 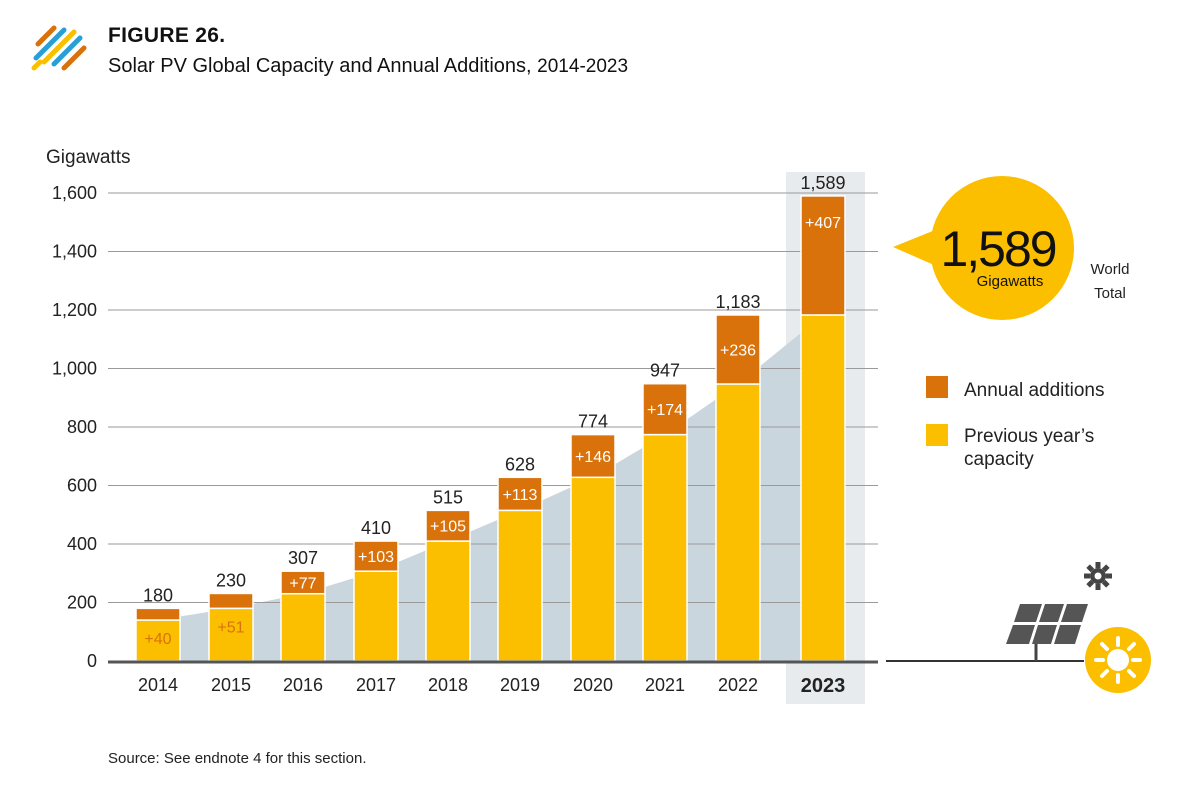 I want to click on addition-label-2020: +146, so click(x=593, y=457).